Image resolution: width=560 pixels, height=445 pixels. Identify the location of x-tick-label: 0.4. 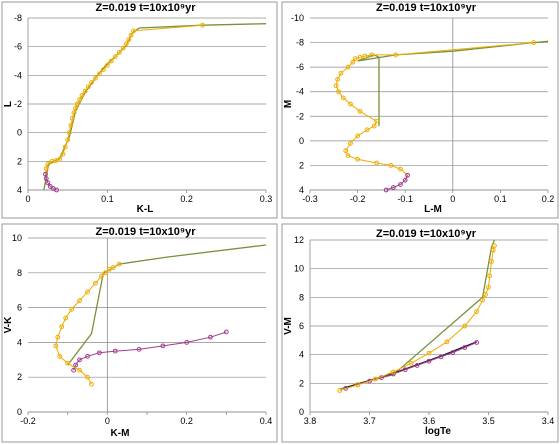
(266, 421).